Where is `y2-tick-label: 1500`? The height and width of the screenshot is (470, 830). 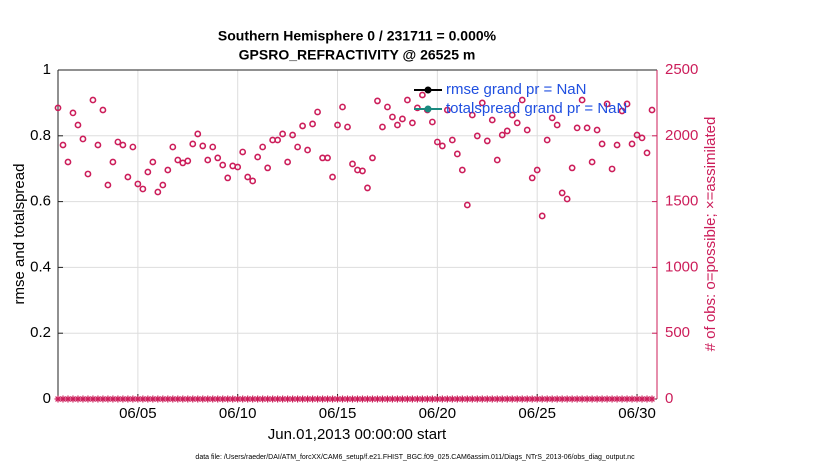 y2-tick-label: 1500 is located at coordinates (681, 201).